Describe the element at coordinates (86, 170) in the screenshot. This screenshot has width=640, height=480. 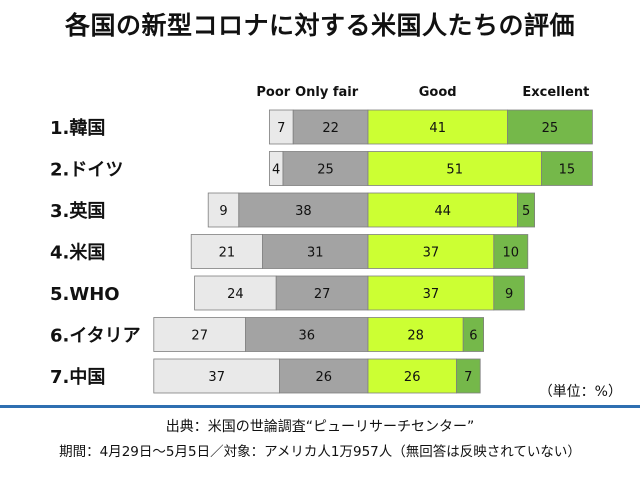
I see `category-label: 2.ドイツ` at that location.